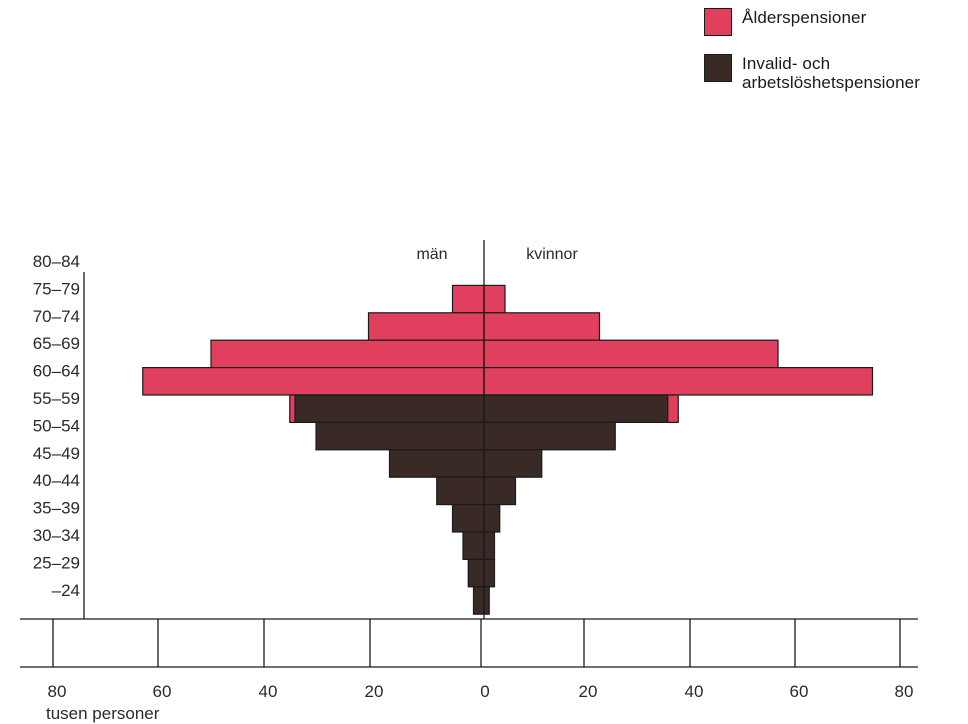 The width and height of the screenshot is (968, 724). I want to click on age-label: 75–79, so click(56, 288).